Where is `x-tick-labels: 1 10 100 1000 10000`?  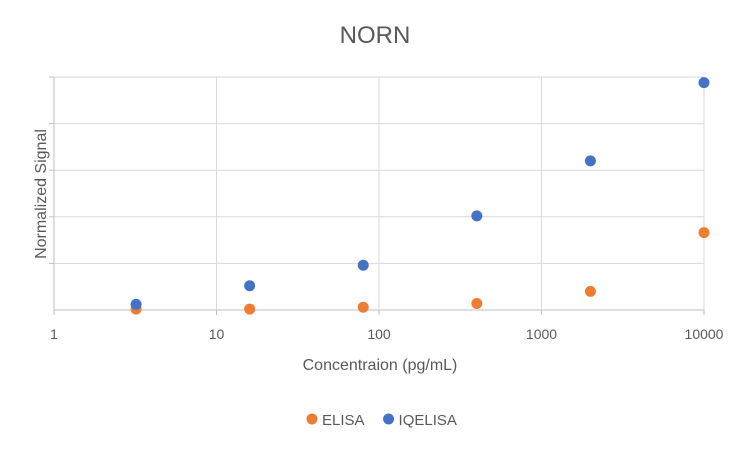
x-tick-labels: 1 10 100 1000 10000 is located at coordinates (387, 334).